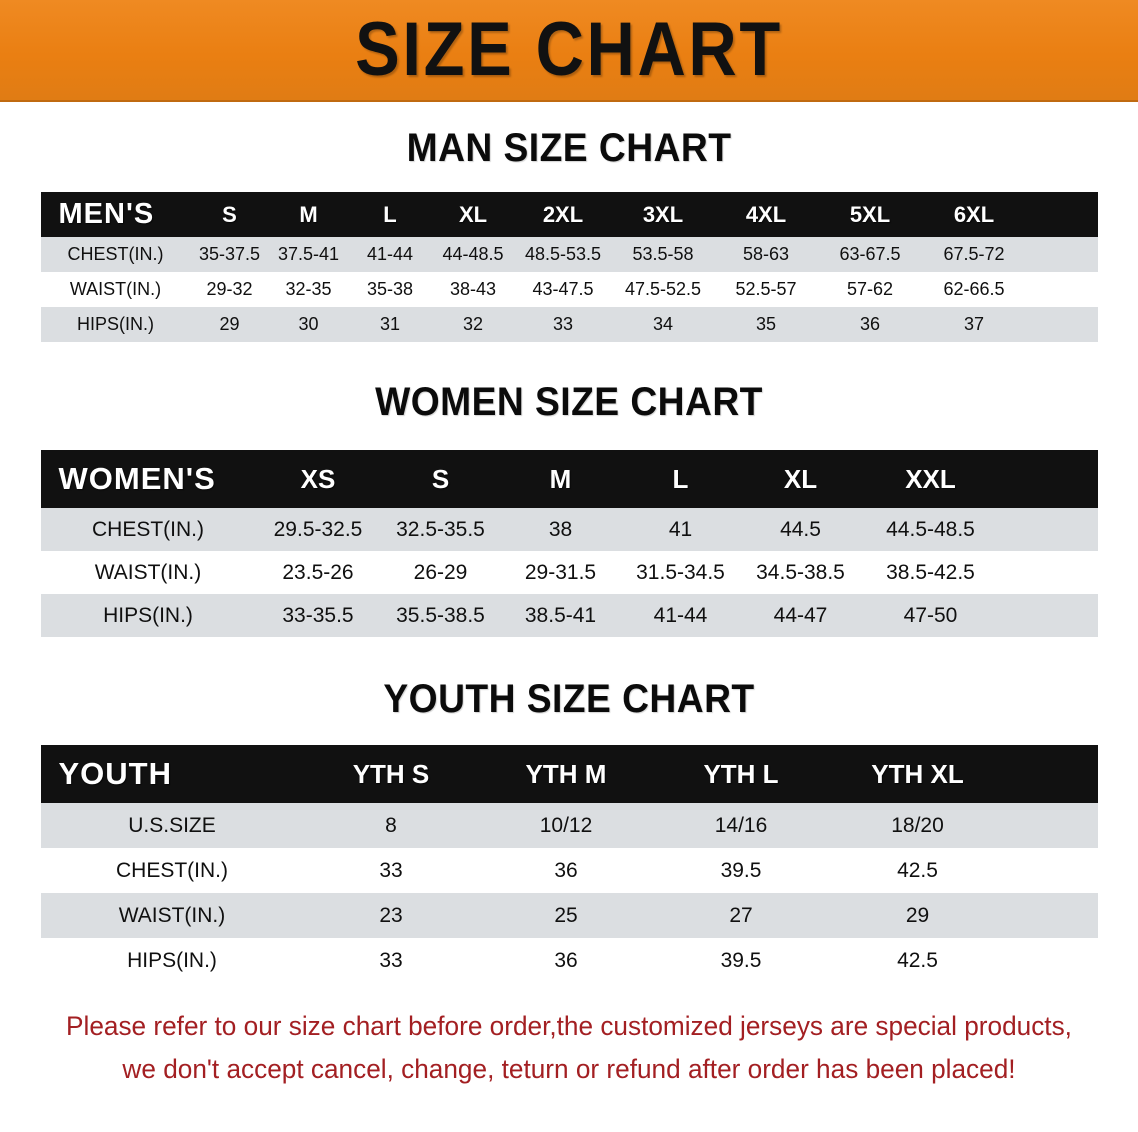  I want to click on table-header-row: YOUTH YTH S YTH M YTH L YTH XL, so click(569, 774).